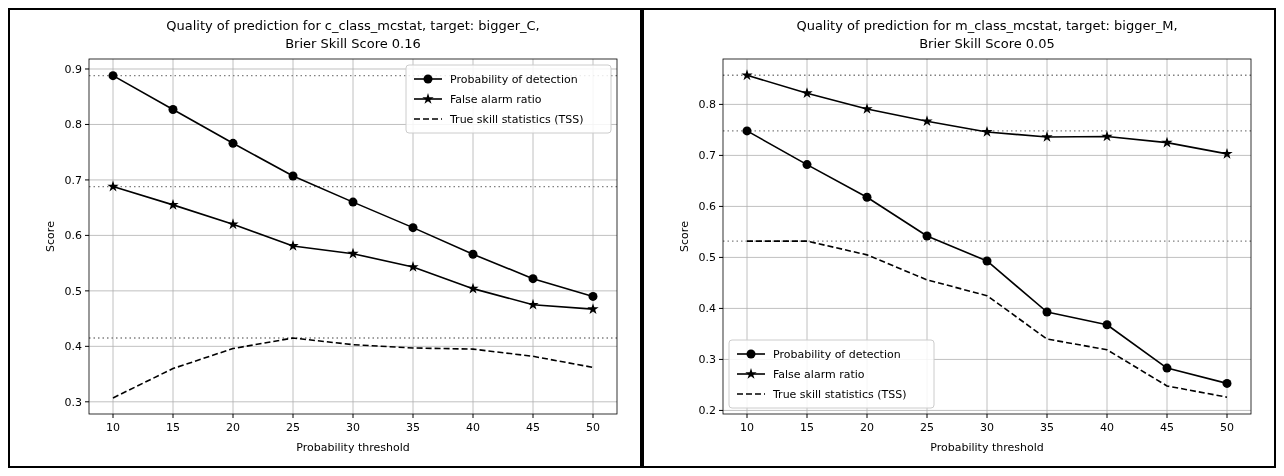 The width and height of the screenshot is (1284, 476). Describe the element at coordinates (707, 411) in the screenshot. I see `y-tick-label: 0.2` at that location.